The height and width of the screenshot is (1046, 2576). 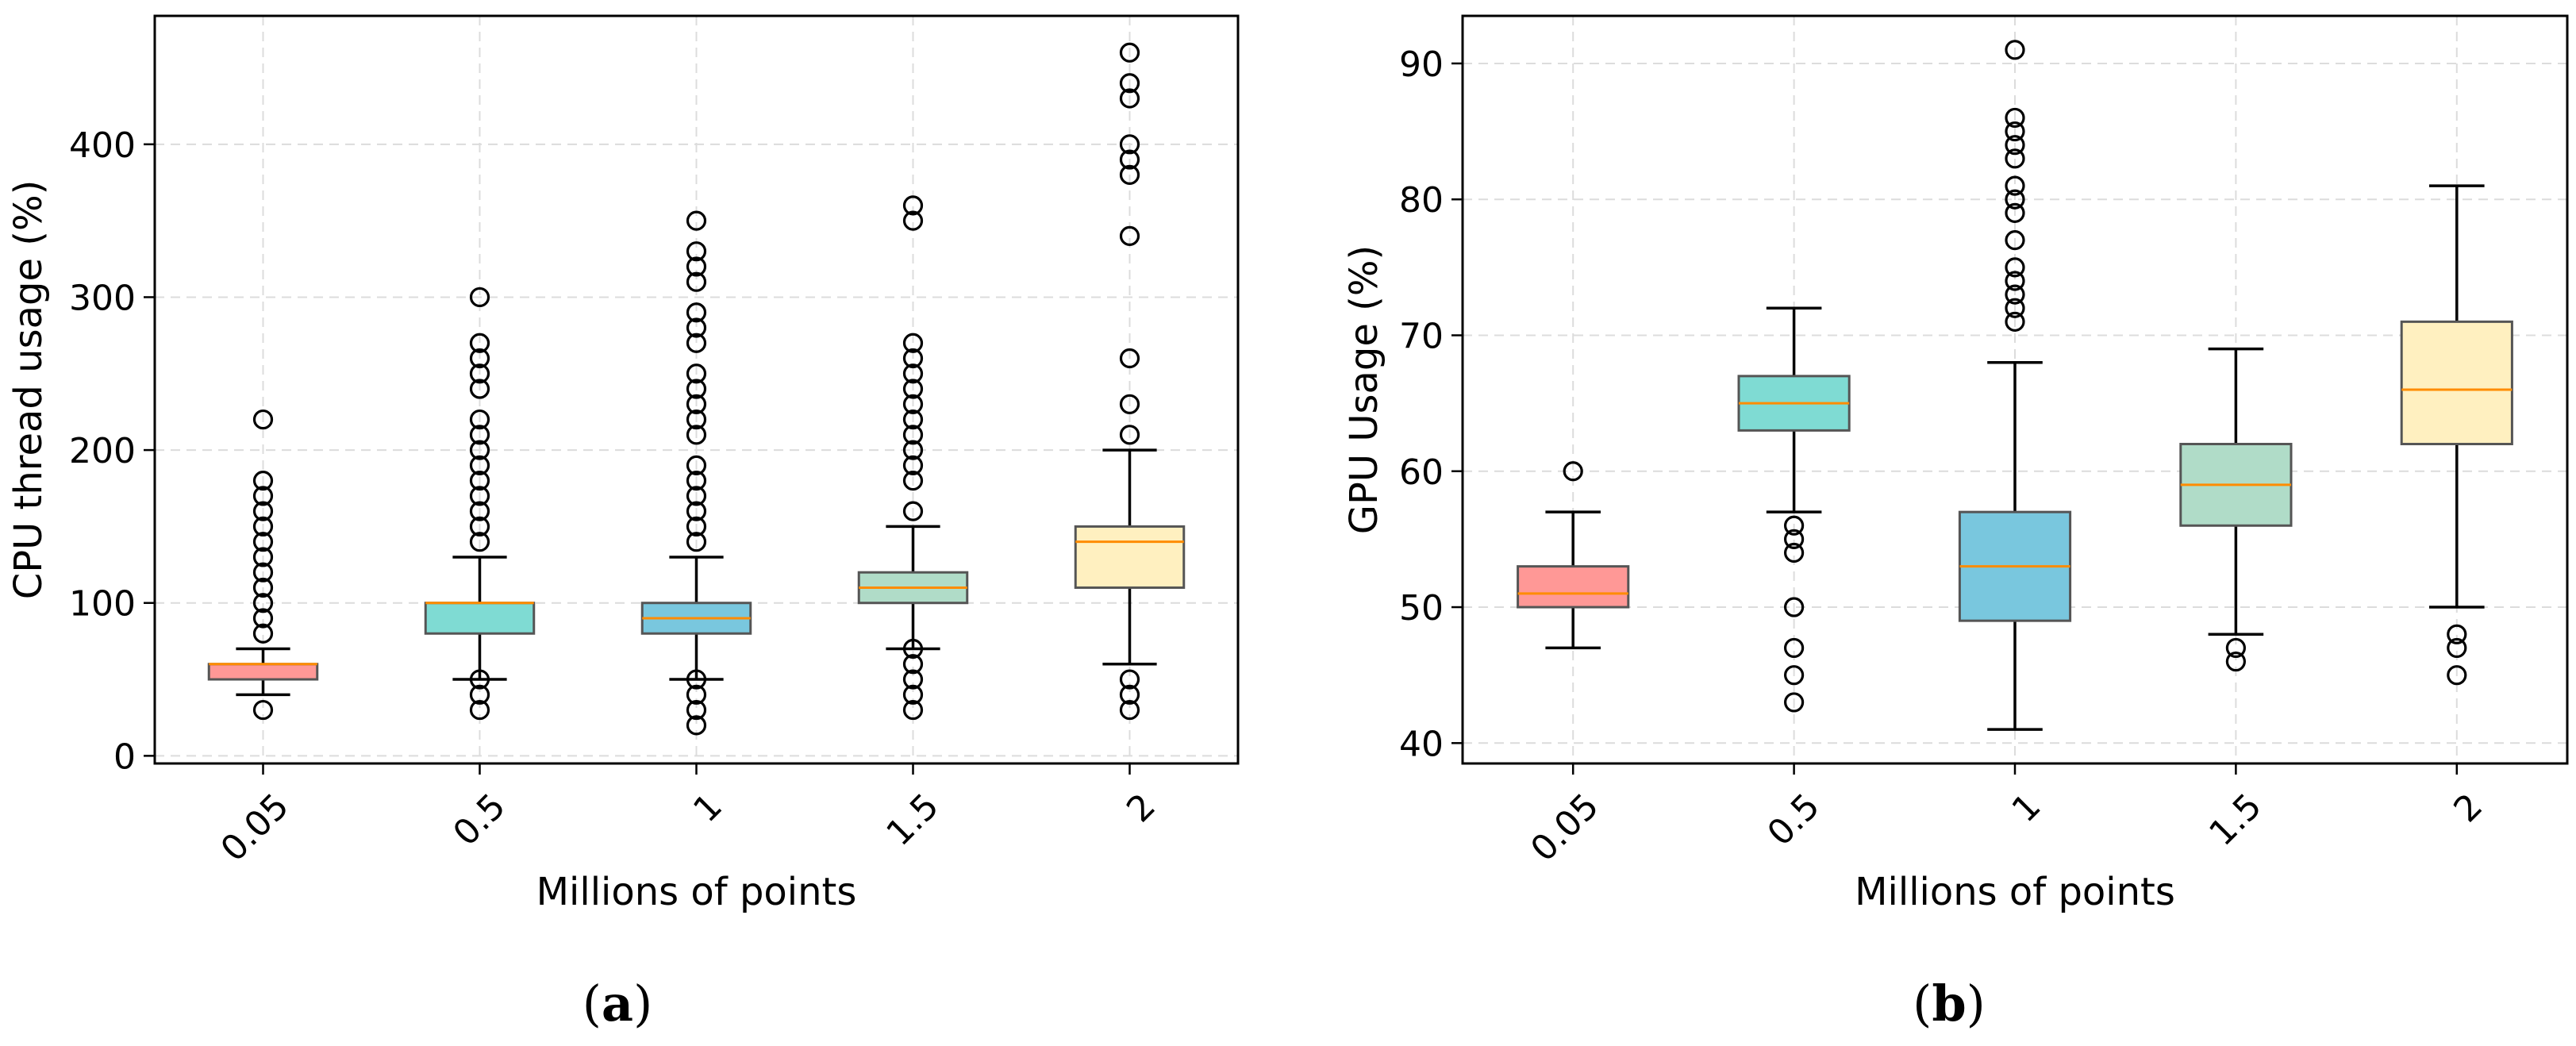 What do you see at coordinates (1421, 64) in the screenshot?
I see `y-tick-label: 90` at bounding box center [1421, 64].